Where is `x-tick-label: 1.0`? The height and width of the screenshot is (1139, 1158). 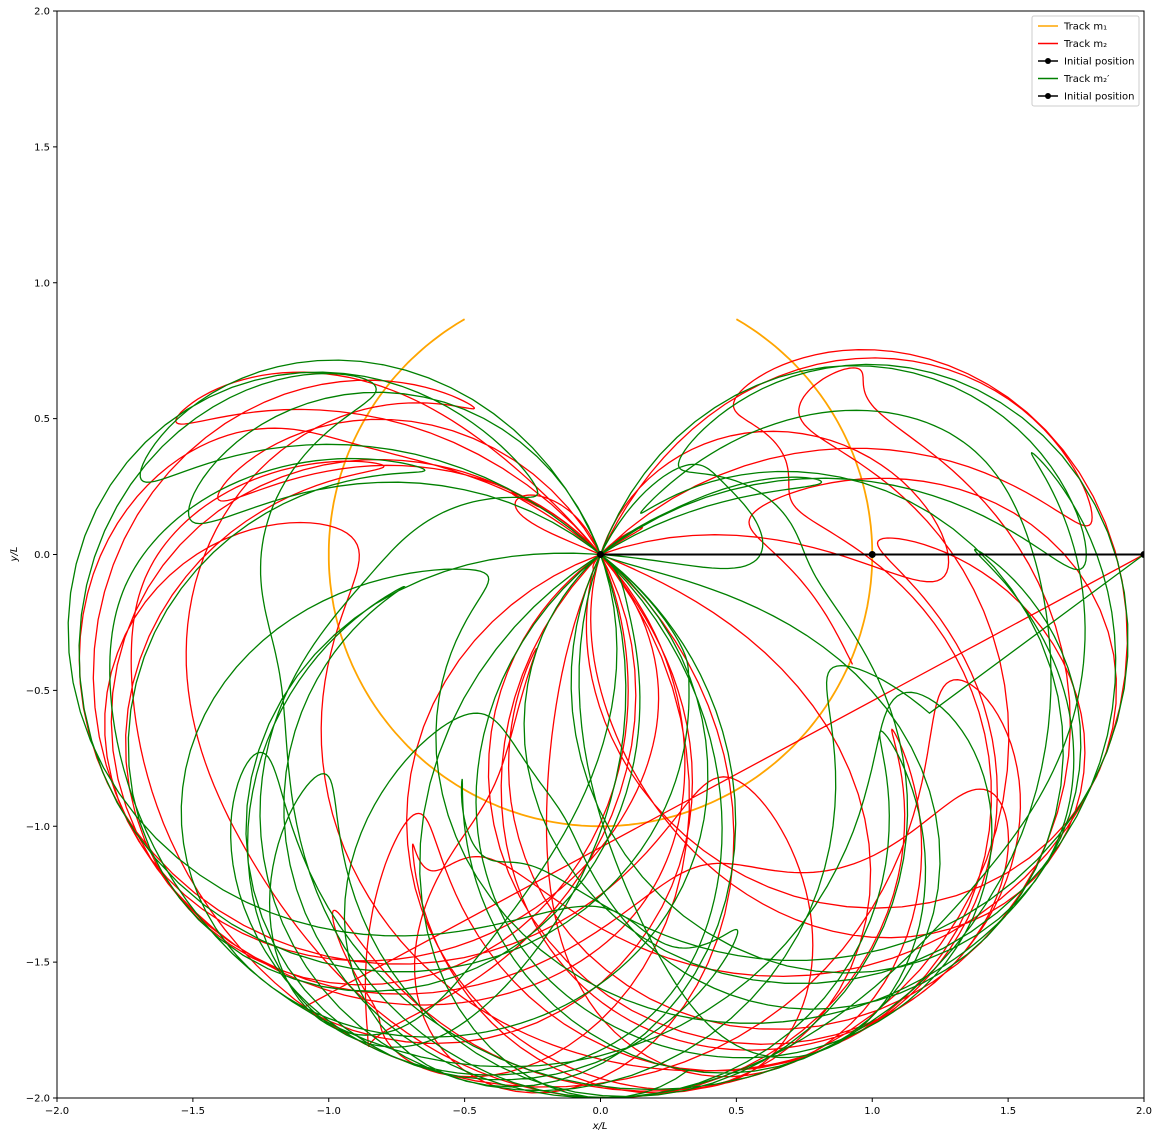
x-tick-label: 1.0 is located at coordinates (872, 1111).